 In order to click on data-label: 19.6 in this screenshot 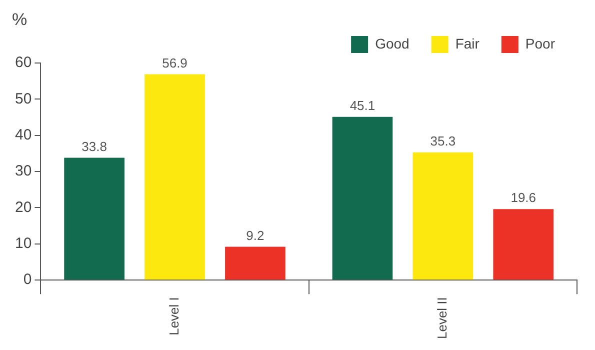, I will do `click(523, 198)`.